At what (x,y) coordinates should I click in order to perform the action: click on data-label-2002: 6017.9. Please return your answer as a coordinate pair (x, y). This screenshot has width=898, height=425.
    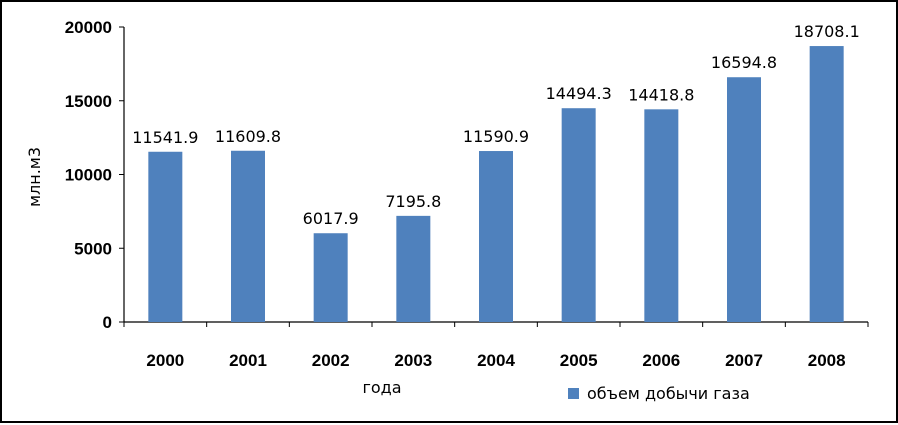
    Looking at the image, I should click on (331, 218).